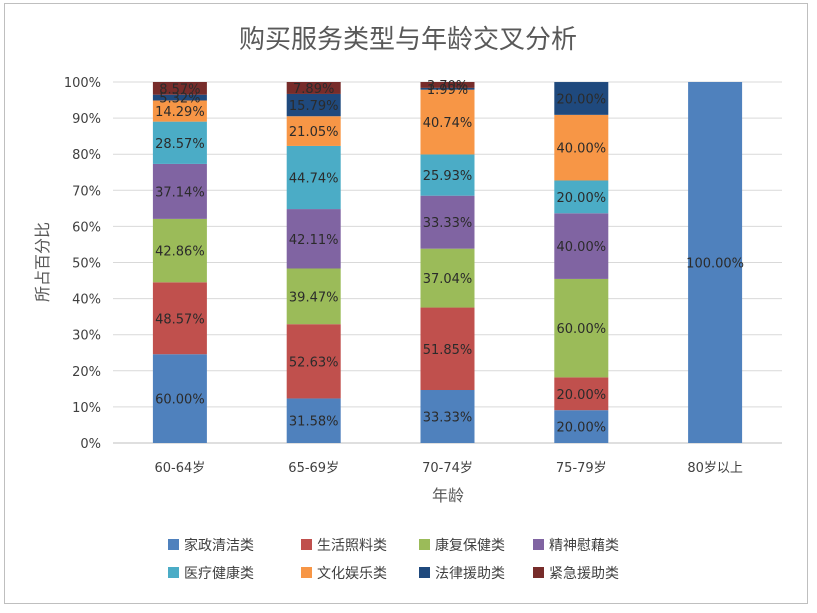 The height and width of the screenshot is (613, 817). I want to click on data-label: 14.29%, so click(180, 112).